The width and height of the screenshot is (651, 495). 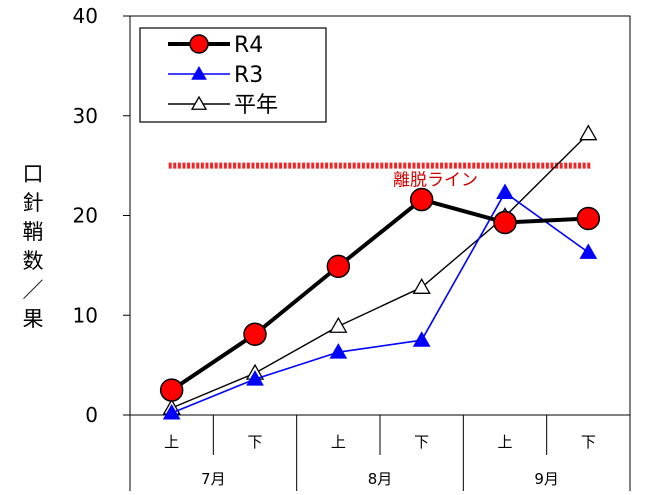 What do you see at coordinates (33, 261) in the screenshot?
I see `y-axis-label-char: 数` at bounding box center [33, 261].